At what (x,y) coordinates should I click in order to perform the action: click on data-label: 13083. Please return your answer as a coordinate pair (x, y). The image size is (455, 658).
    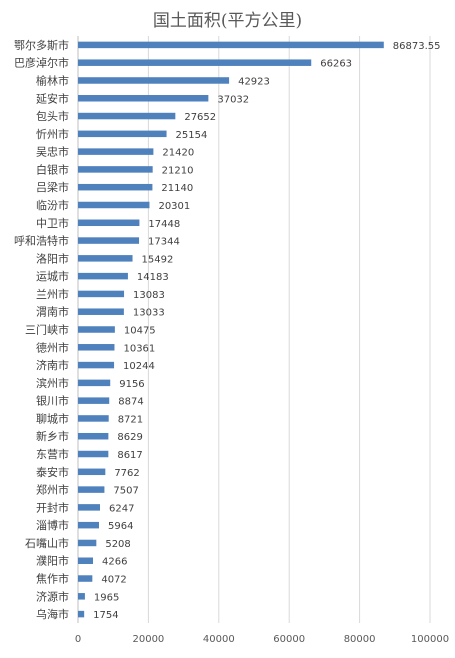
    Looking at the image, I should click on (149, 295).